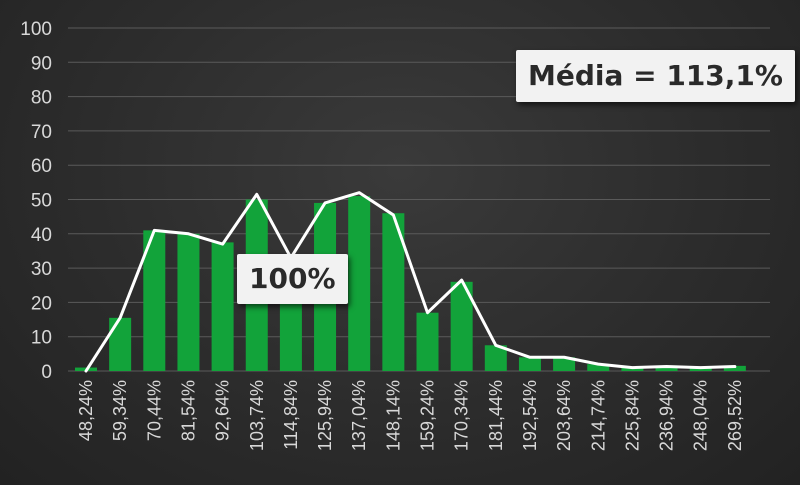 The width and height of the screenshot is (800, 485). What do you see at coordinates (86, 410) in the screenshot?
I see `x-tick-label: 48,24%` at bounding box center [86, 410].